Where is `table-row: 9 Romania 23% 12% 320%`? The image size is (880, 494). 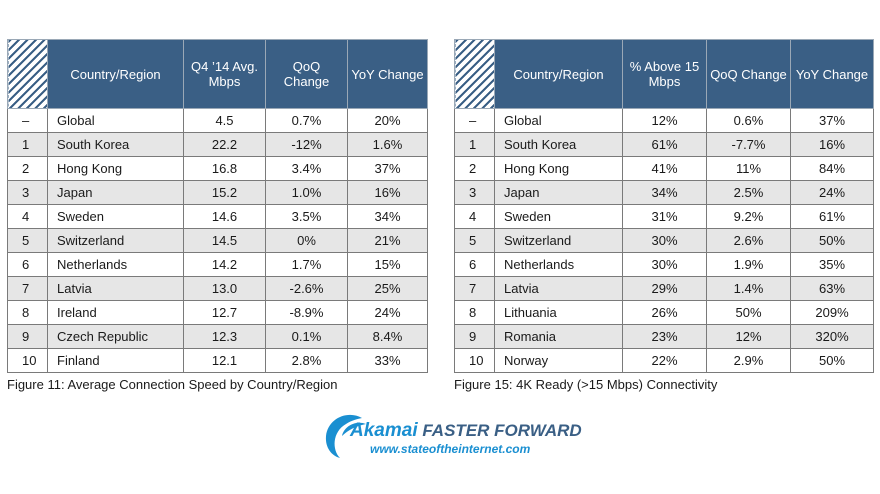 table-row: 9 Romania 23% 12% 320% is located at coordinates (664, 336).